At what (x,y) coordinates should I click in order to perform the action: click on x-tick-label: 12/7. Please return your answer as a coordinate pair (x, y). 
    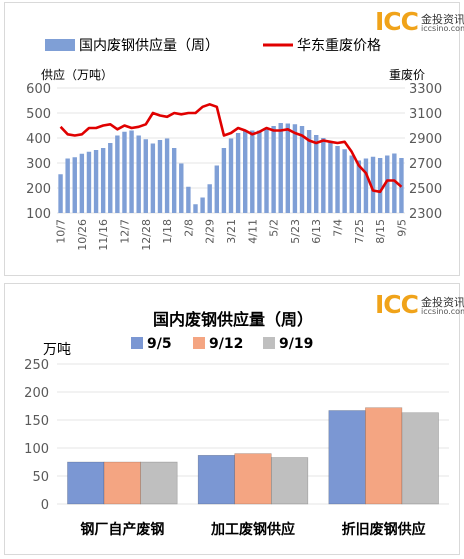
    Looking at the image, I should click on (124, 231).